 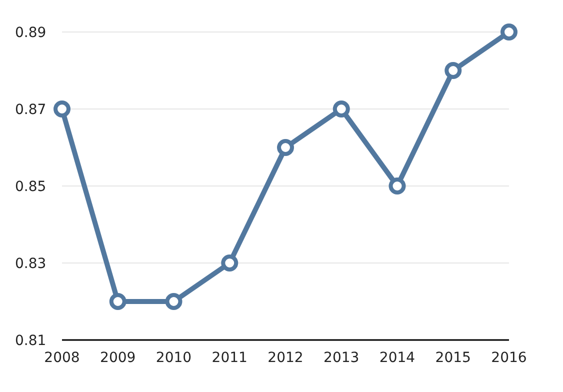 What do you see at coordinates (342, 358) in the screenshot?
I see `x-tick-label: 2013` at bounding box center [342, 358].